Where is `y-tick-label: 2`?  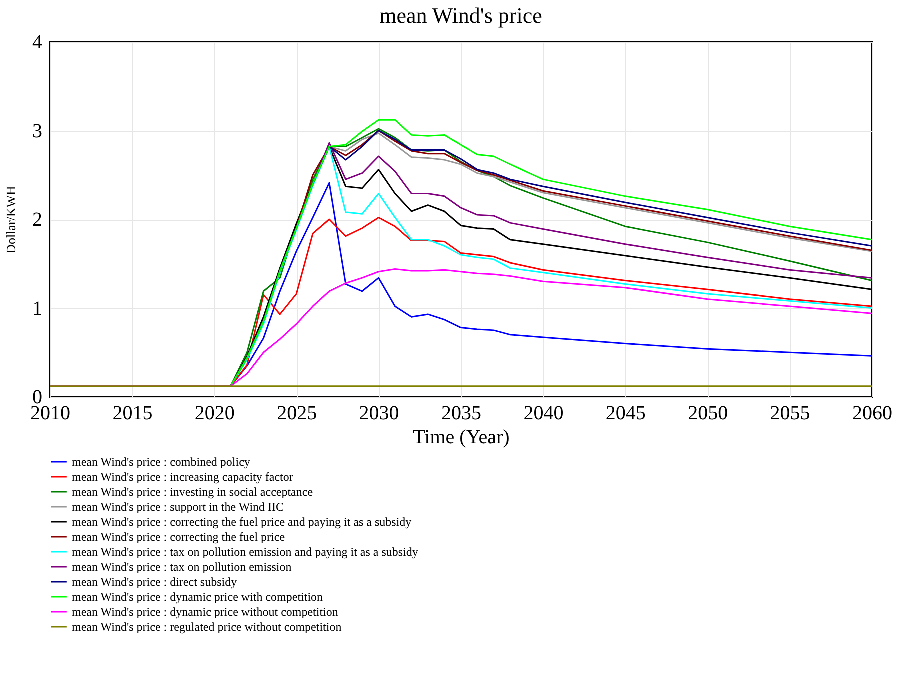 y-tick-label: 2 is located at coordinates (37, 220).